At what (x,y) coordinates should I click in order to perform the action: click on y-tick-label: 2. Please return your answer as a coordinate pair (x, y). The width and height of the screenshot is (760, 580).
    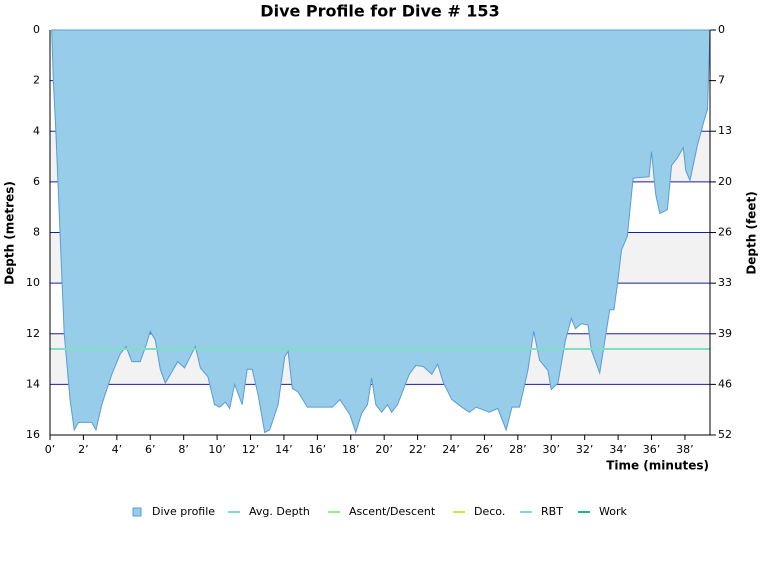
    Looking at the image, I should click on (36, 80).